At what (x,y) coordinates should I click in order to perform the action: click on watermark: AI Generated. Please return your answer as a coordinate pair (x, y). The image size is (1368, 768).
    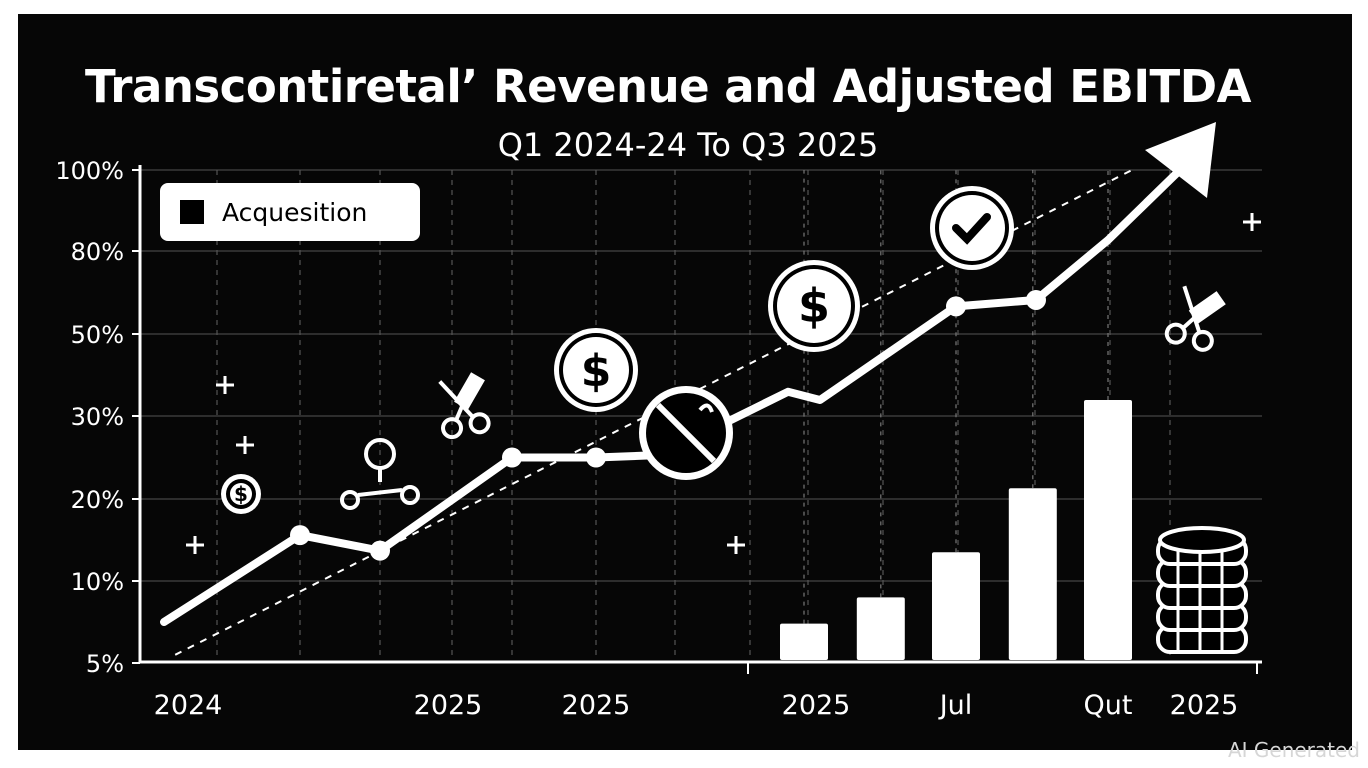
    Looking at the image, I should click on (1293, 750).